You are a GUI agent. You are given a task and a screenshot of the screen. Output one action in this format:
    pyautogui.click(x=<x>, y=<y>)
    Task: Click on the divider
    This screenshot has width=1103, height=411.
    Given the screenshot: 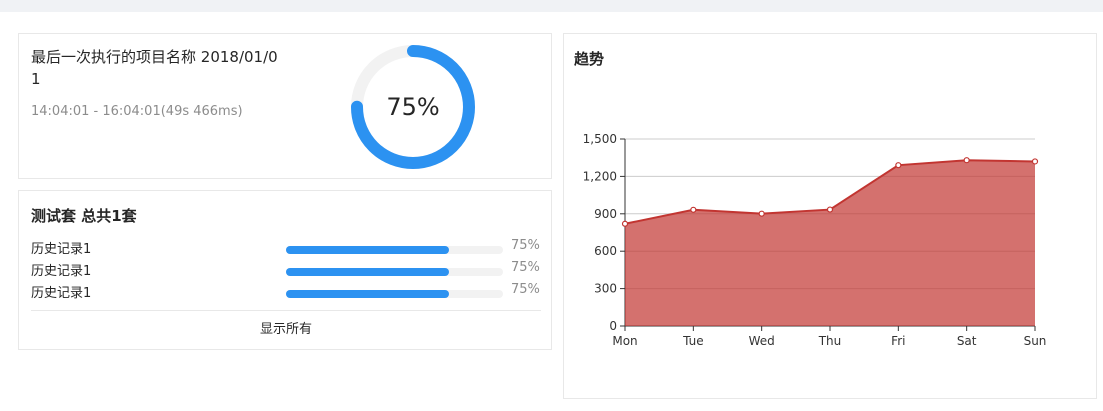 What is the action you would take?
    pyautogui.click(x=286, y=310)
    